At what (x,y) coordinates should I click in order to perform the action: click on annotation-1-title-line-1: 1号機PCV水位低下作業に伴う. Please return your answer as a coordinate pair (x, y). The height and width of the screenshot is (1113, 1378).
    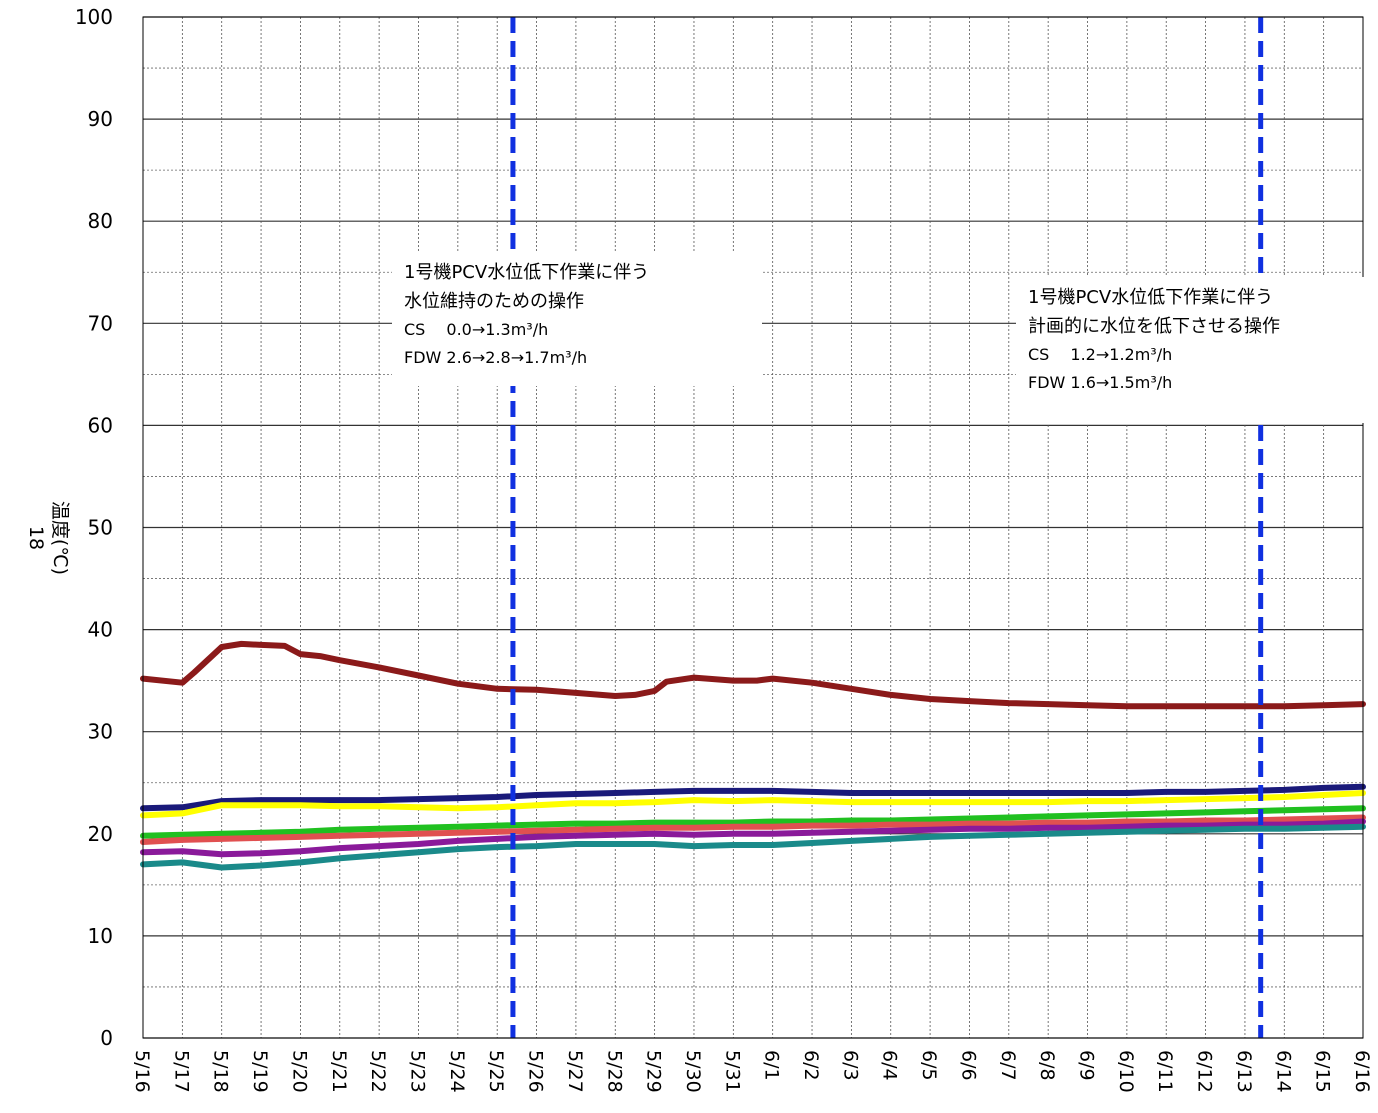
    Looking at the image, I should click on (527, 272).